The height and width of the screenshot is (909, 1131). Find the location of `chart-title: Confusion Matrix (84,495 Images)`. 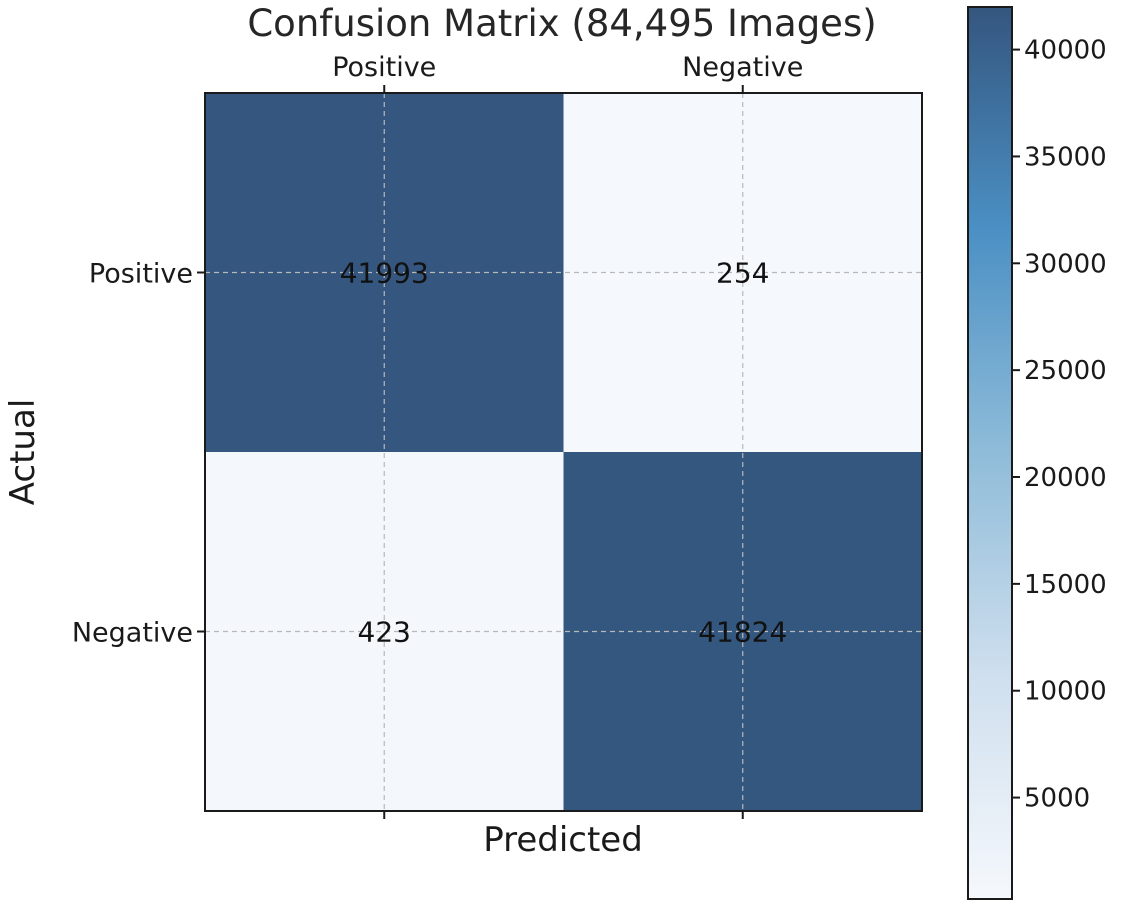

chart-title: Confusion Matrix (84,495 Images) is located at coordinates (561, 23).